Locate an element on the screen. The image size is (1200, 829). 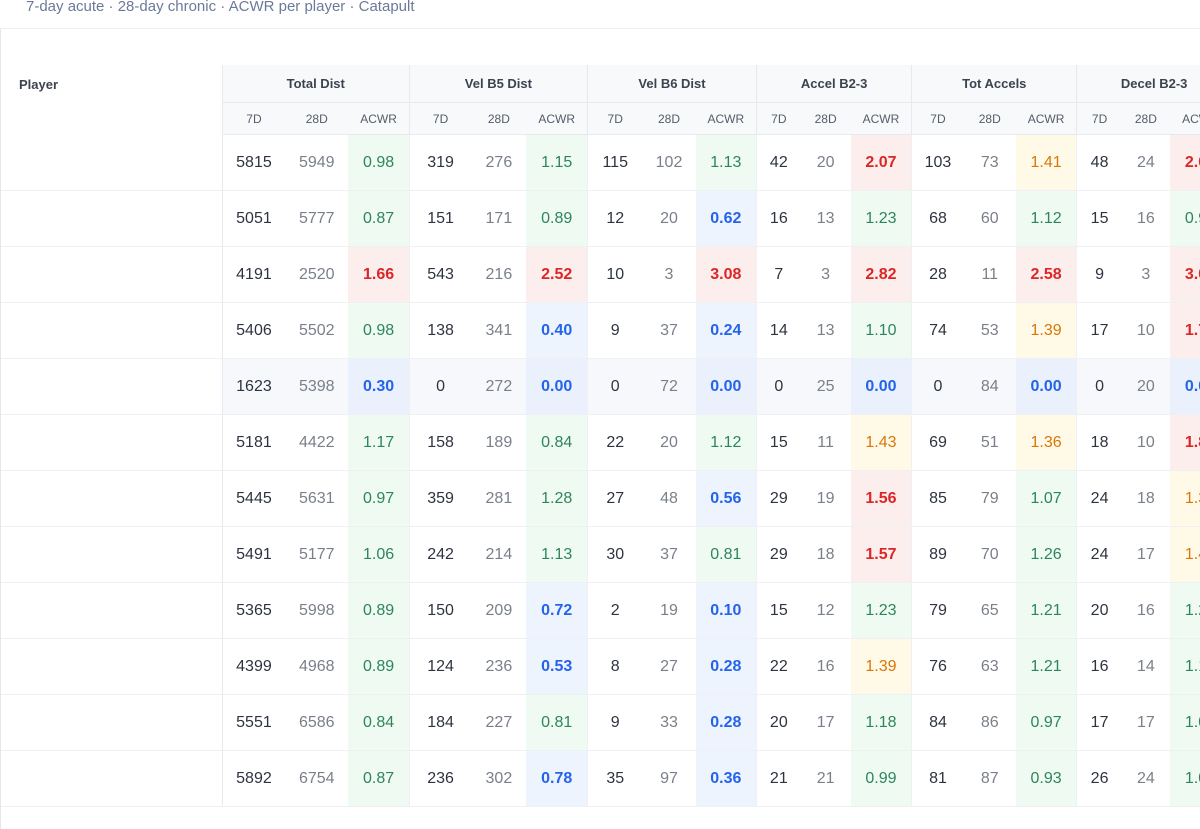
load-cell: 7 is located at coordinates (778, 274).